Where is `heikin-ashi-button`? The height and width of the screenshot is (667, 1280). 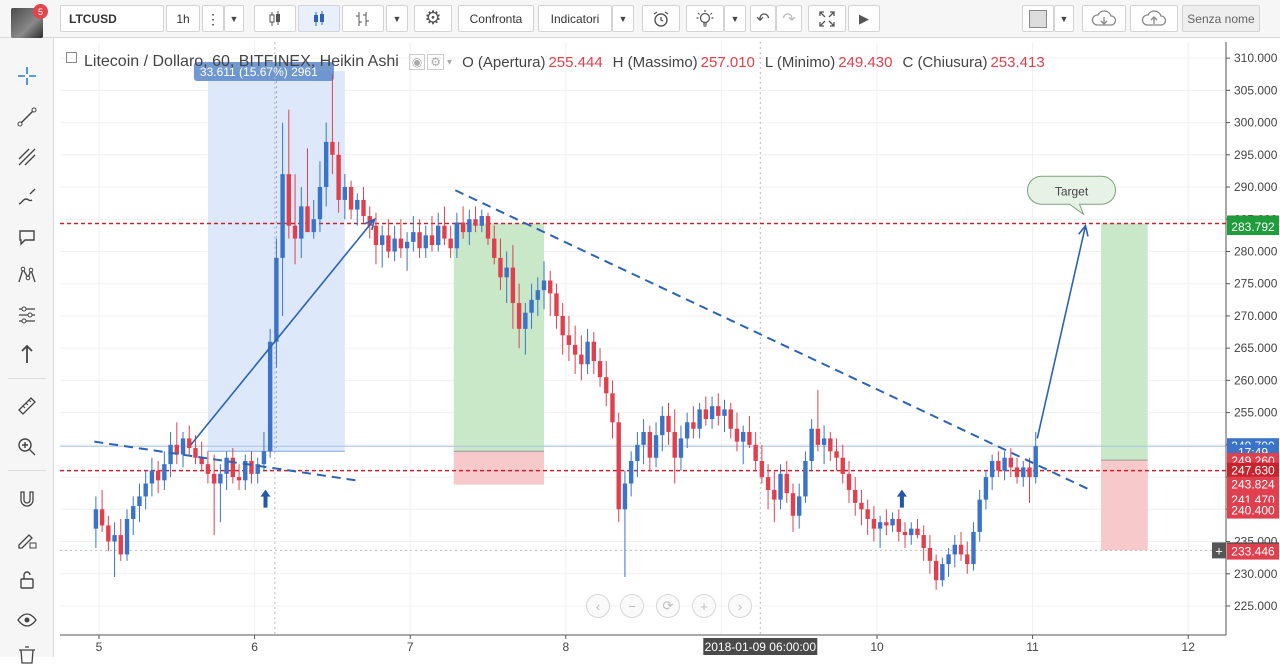 heikin-ashi-button is located at coordinates (319, 18).